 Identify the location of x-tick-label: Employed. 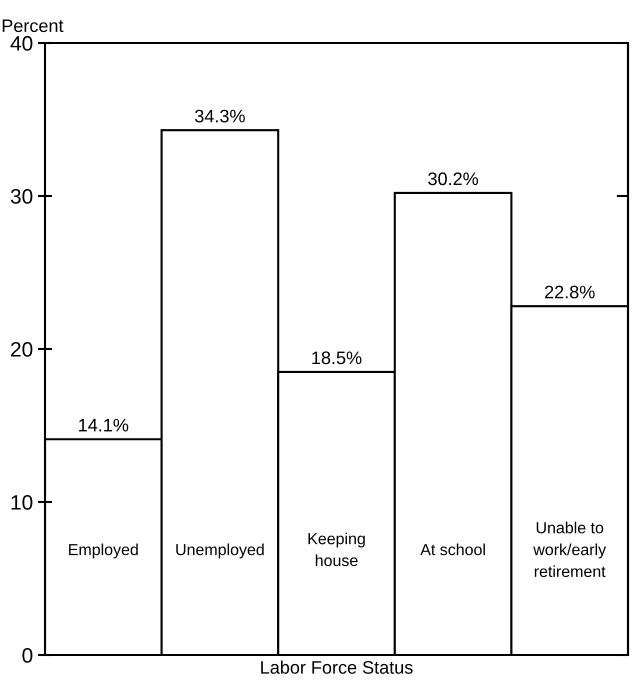
(103, 551).